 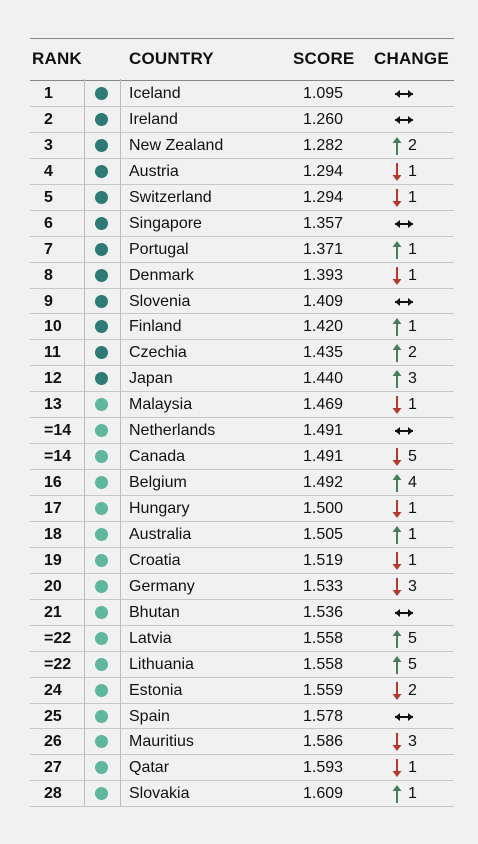 I want to click on country-cell: New Zealand, so click(x=176, y=145).